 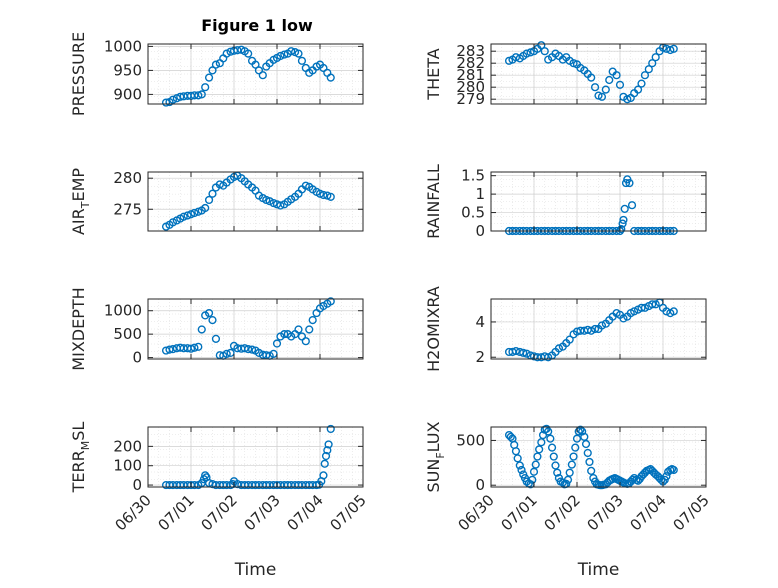 What do you see at coordinates (127, 446) in the screenshot?
I see `y-tick-label: 200` at bounding box center [127, 446].